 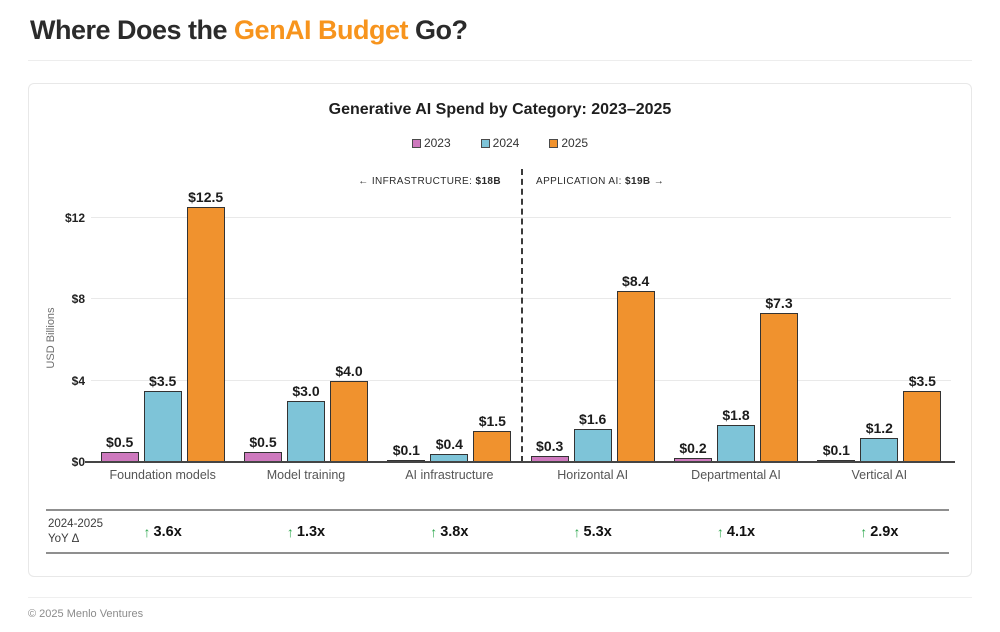 I want to click on bar-value-label: $3.0, so click(x=306, y=390).